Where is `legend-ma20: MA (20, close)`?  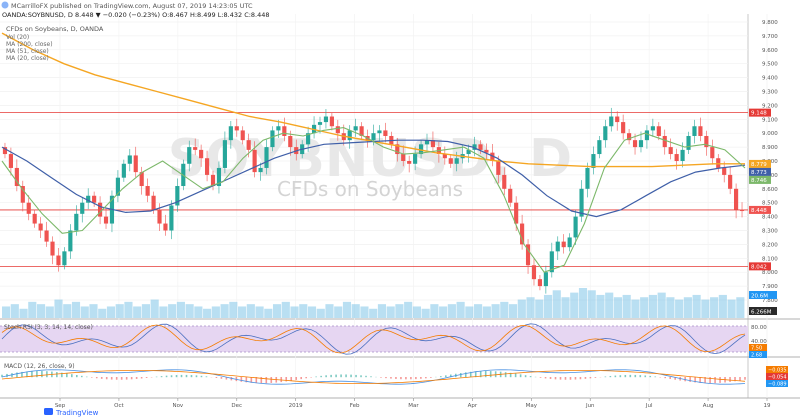
legend-ma20: MA (20, close) is located at coordinates (27, 58).